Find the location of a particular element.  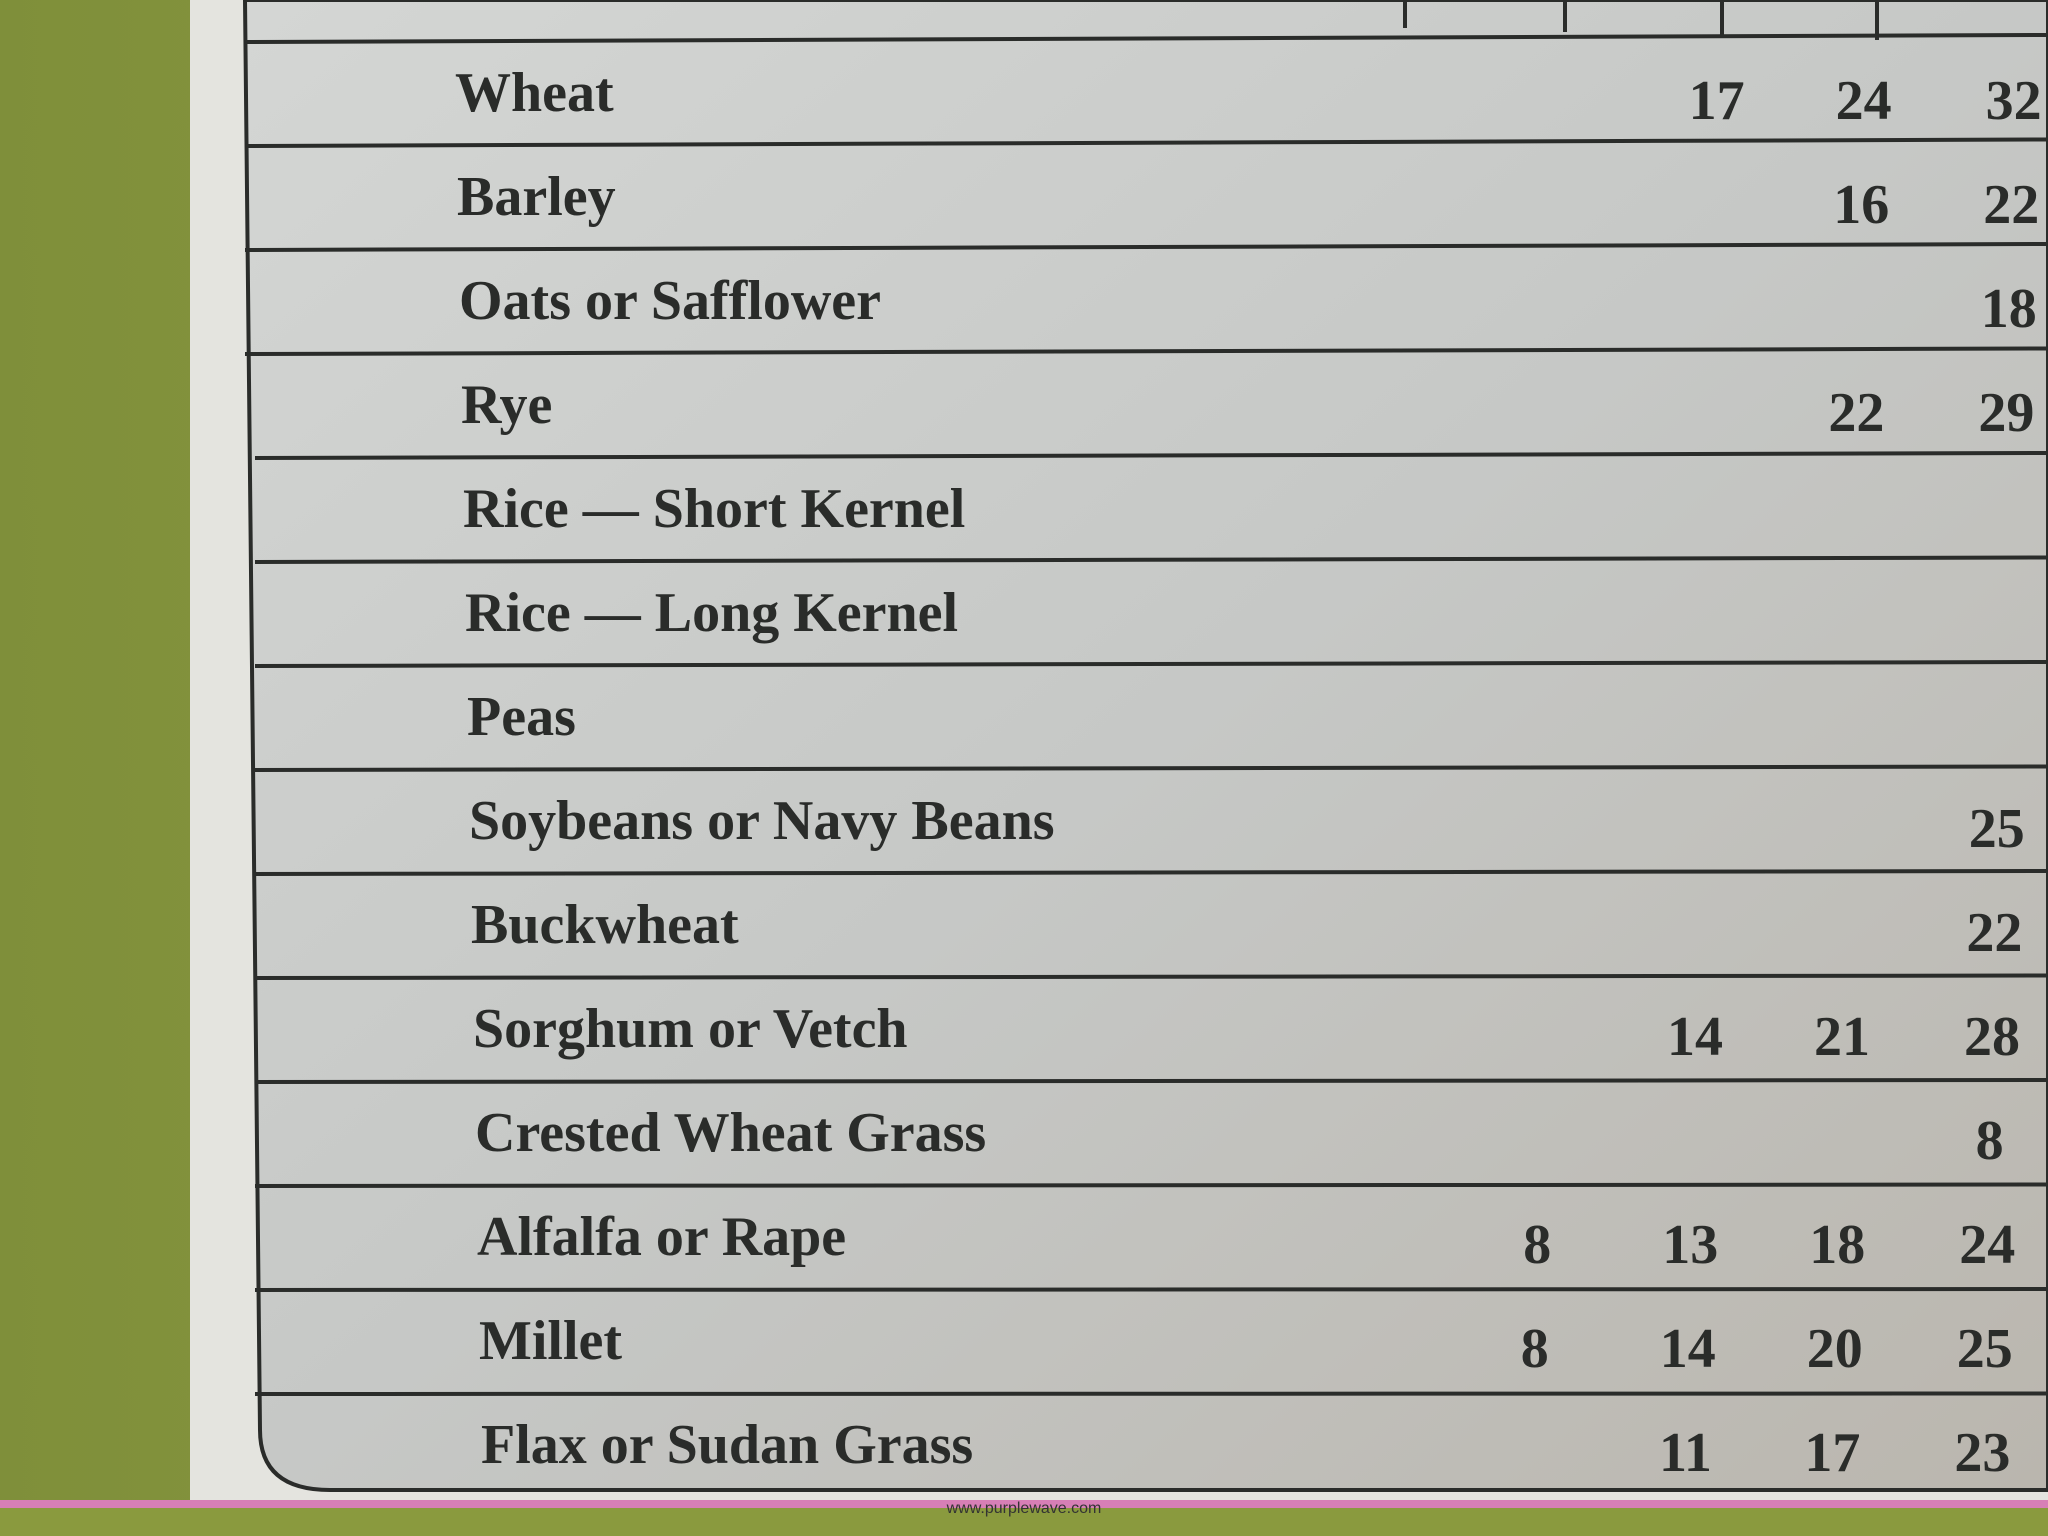

row-label: Barley is located at coordinates (536, 197).